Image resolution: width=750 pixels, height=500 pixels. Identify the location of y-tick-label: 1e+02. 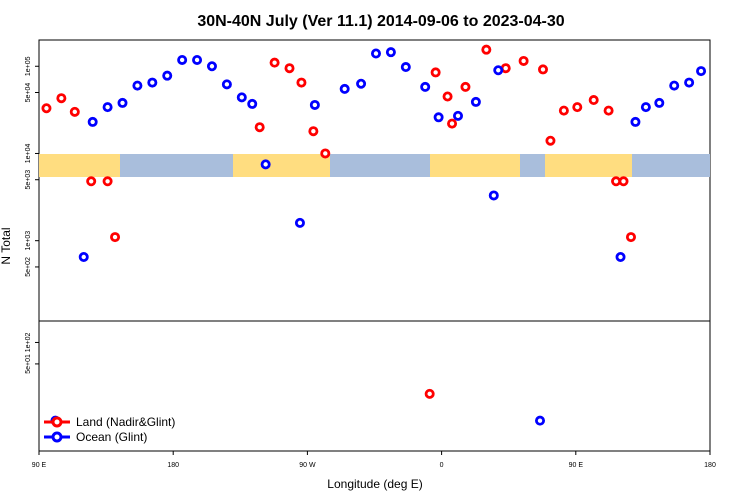
(28, 343).